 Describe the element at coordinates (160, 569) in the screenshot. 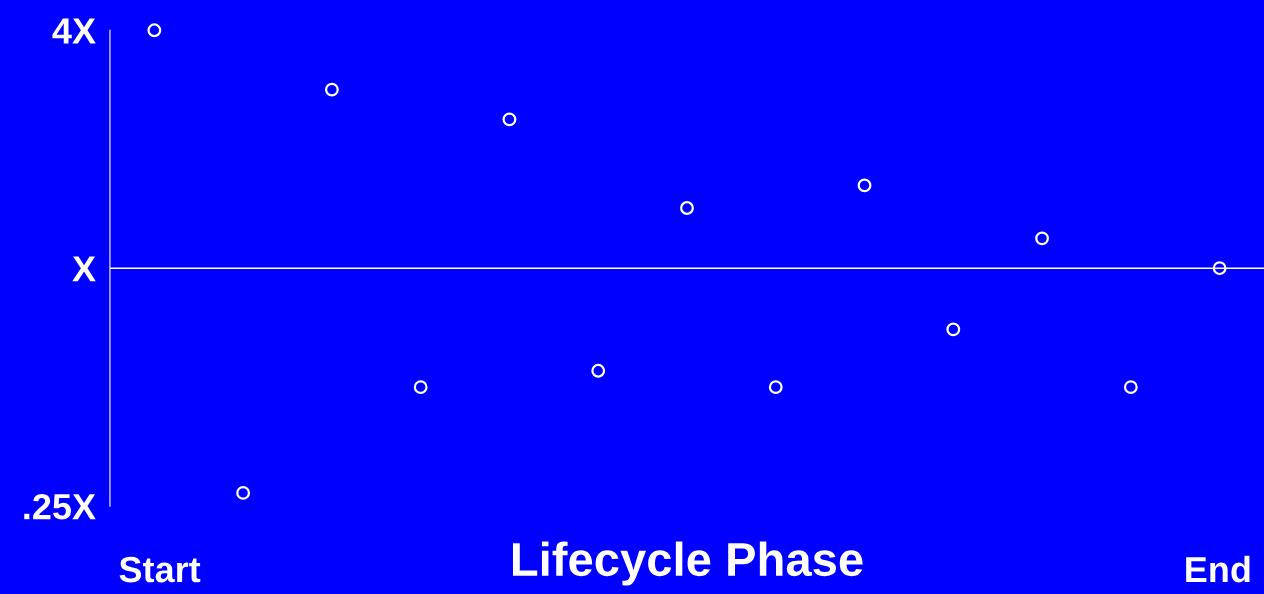

I see `text: Start` at that location.